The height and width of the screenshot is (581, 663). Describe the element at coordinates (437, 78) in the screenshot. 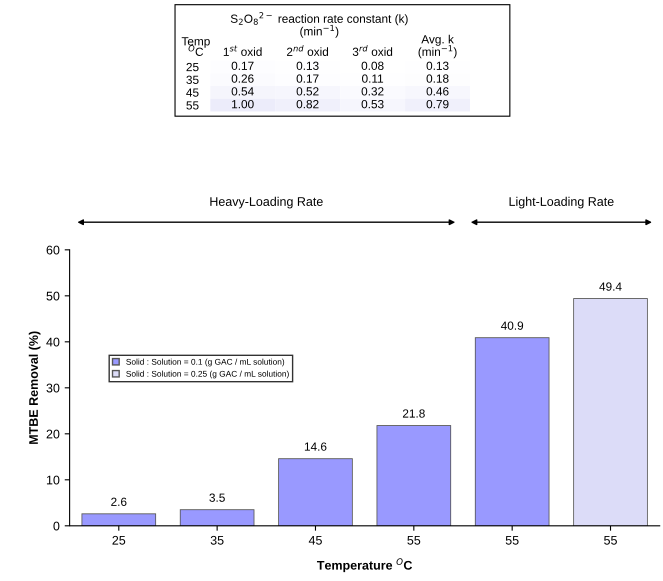

I see `data-label: 0.18` at that location.